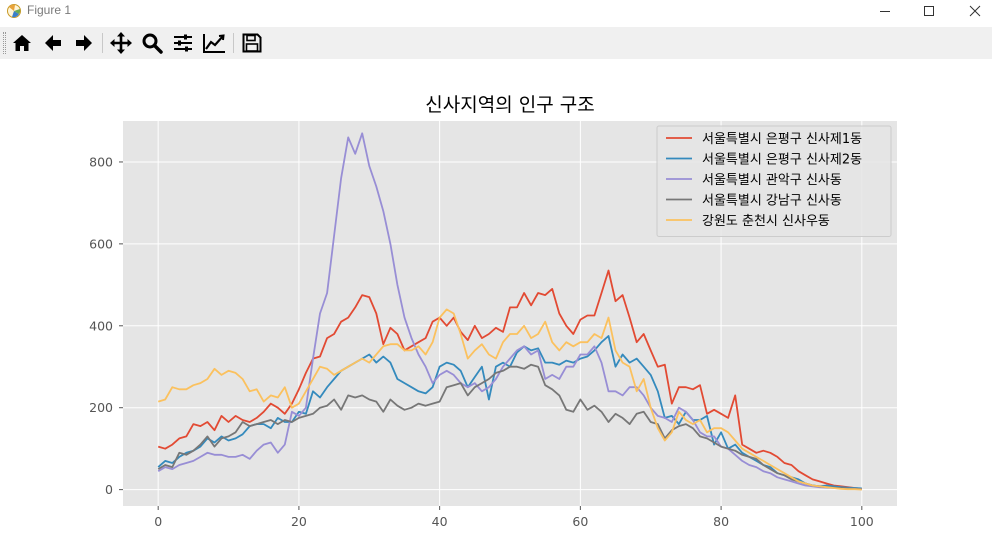 This screenshot has width=992, height=559. I want to click on axes-edit-button, so click(214, 43).